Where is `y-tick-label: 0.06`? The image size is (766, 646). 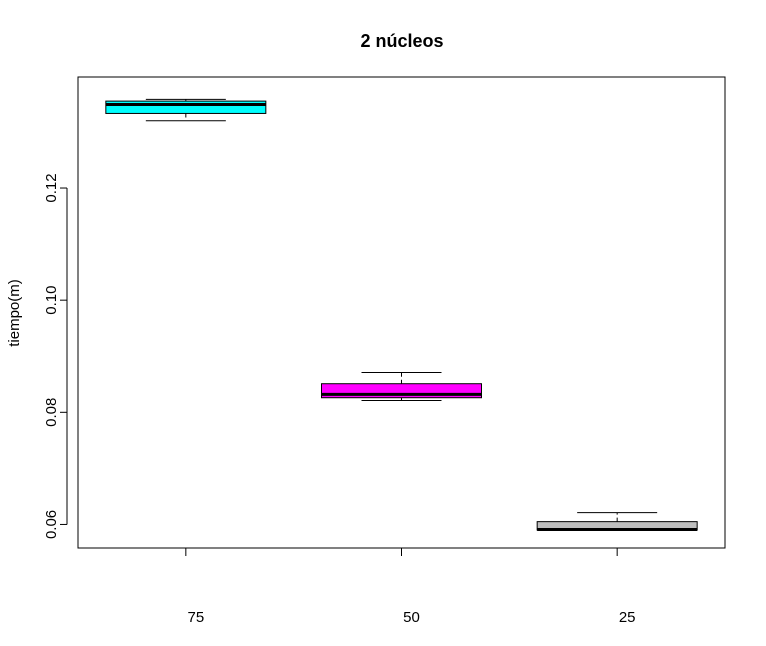 y-tick-label: 0.06 is located at coordinates (51, 524).